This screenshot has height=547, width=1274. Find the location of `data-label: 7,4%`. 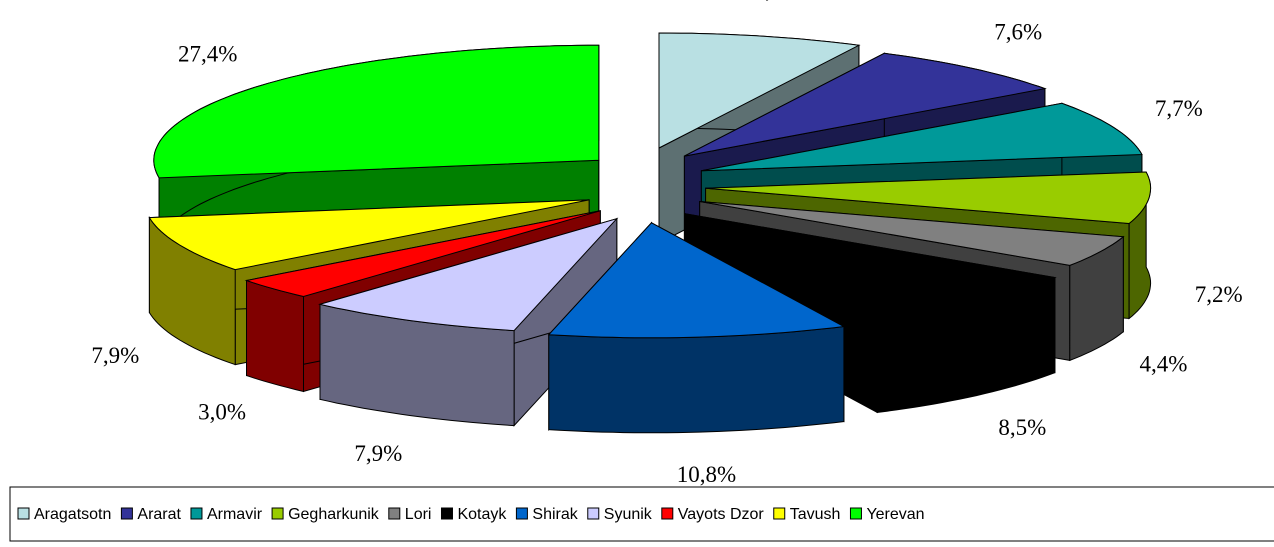

data-label: 7,4% is located at coordinates (778, 1).